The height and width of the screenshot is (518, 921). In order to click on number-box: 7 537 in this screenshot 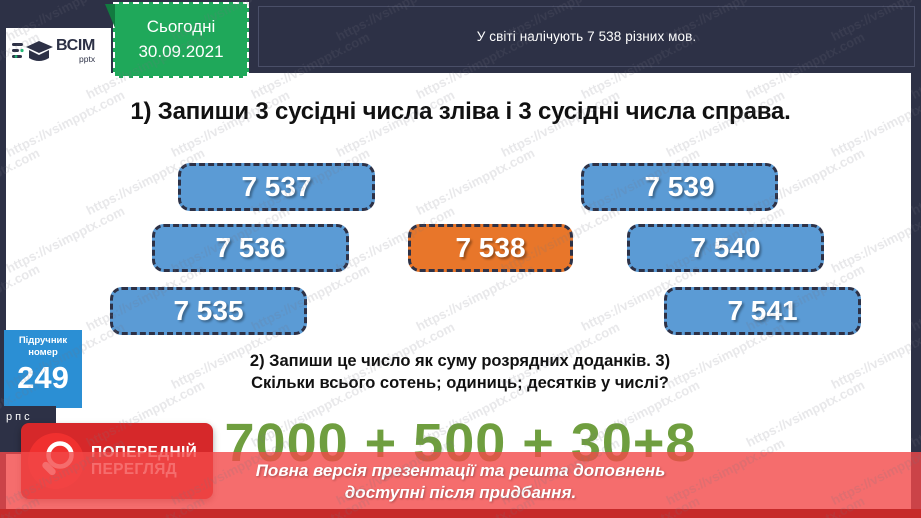, I will do `click(276, 187)`.